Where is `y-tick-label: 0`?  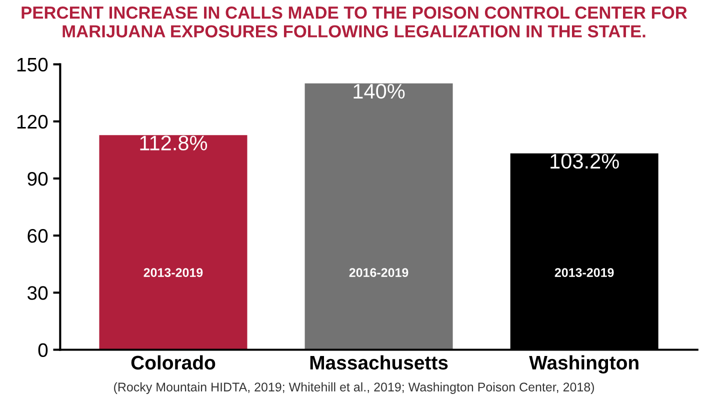 y-tick-label: 0 is located at coordinates (43, 350).